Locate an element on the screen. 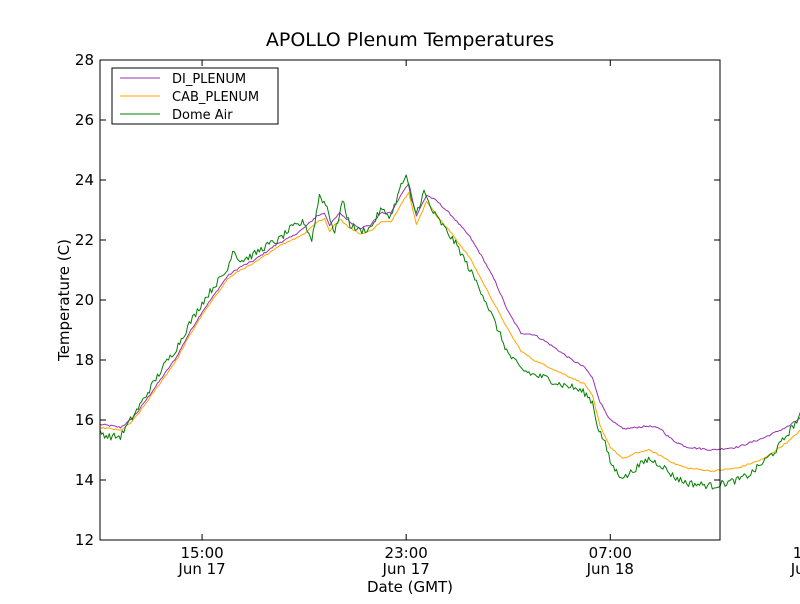 This screenshot has width=800, height=604. legend-label-cab-plenum: CAB_PLENUM is located at coordinates (215, 97).